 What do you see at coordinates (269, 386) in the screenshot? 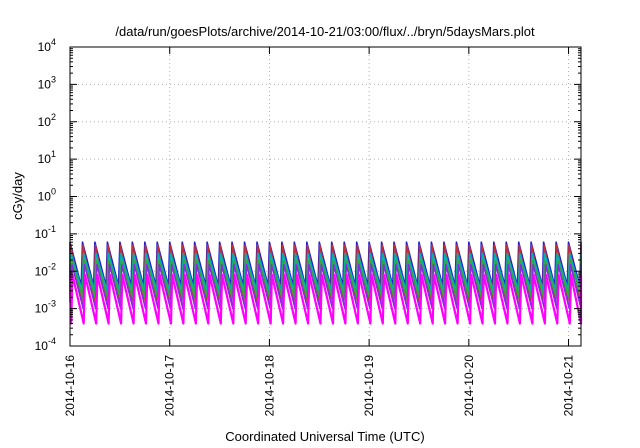
I see `x-tick-label: 2014-10-18` at bounding box center [269, 386].